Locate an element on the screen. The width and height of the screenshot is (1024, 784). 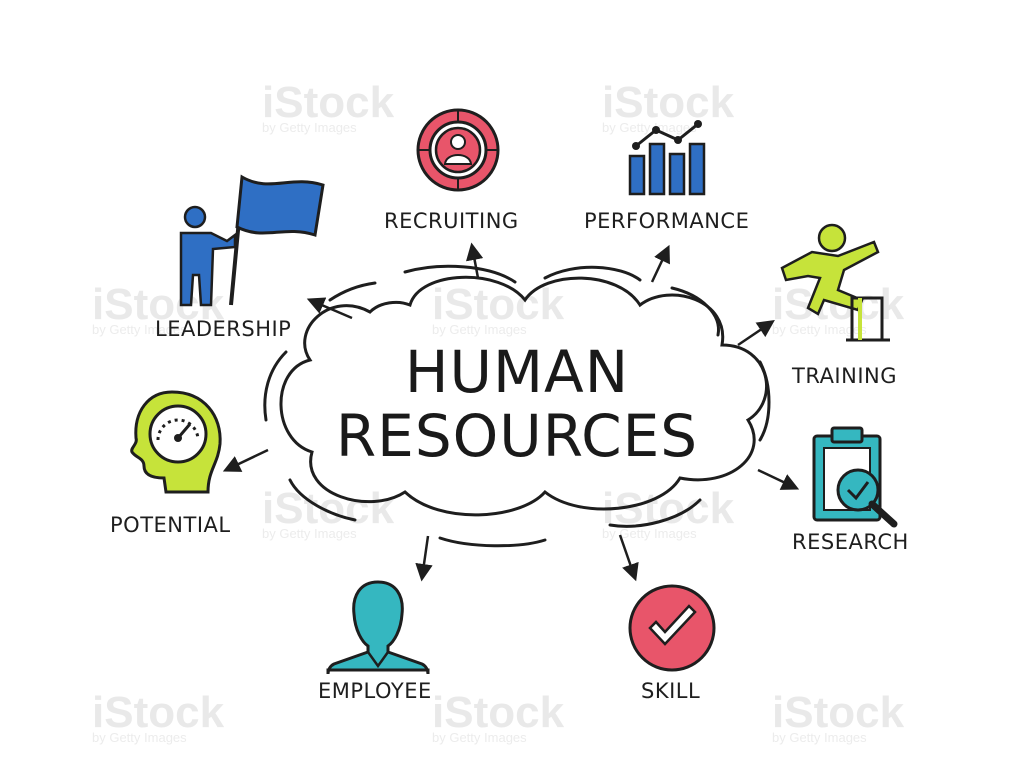
diagram-title-line1: HUMAN is located at coordinates (517, 372).